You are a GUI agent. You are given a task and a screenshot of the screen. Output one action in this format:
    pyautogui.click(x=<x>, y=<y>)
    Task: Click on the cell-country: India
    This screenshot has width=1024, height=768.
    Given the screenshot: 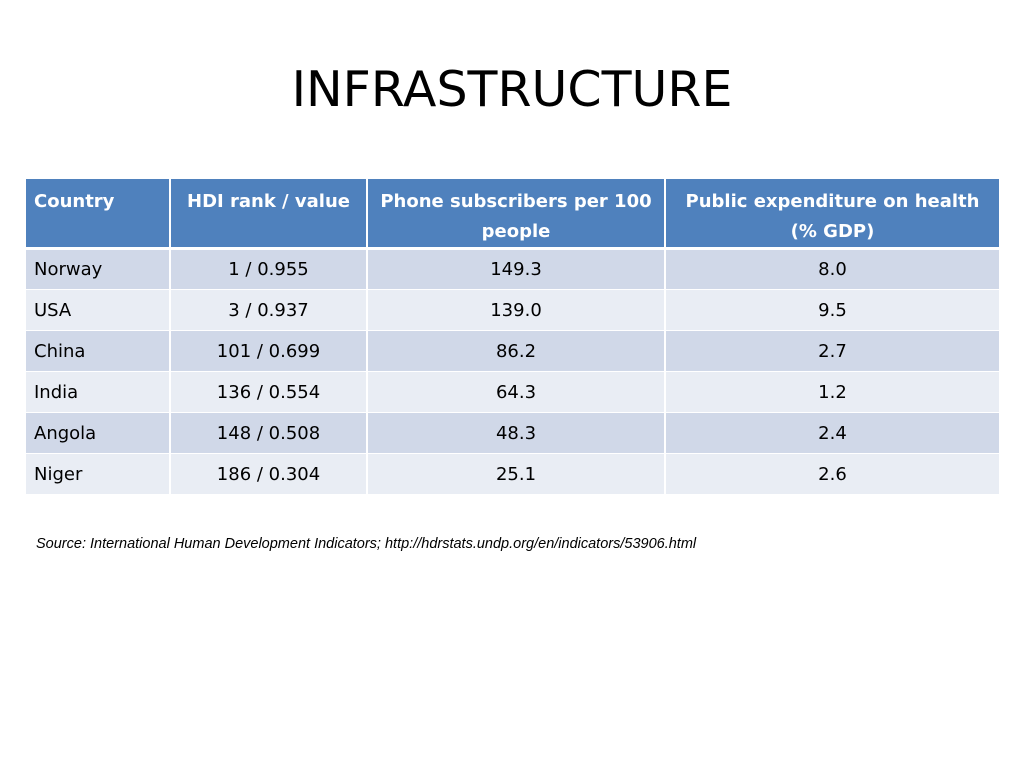 What is the action you would take?
    pyautogui.click(x=98, y=392)
    